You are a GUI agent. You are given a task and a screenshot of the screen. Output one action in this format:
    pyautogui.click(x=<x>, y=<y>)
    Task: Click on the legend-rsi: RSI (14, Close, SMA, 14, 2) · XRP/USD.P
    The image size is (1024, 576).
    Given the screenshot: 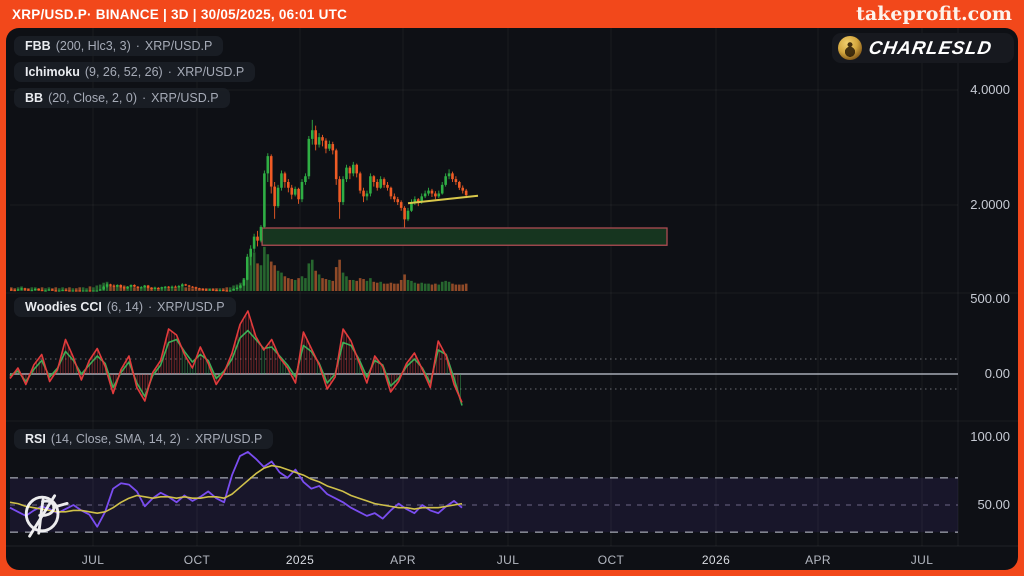 What is the action you would take?
    pyautogui.click(x=144, y=439)
    